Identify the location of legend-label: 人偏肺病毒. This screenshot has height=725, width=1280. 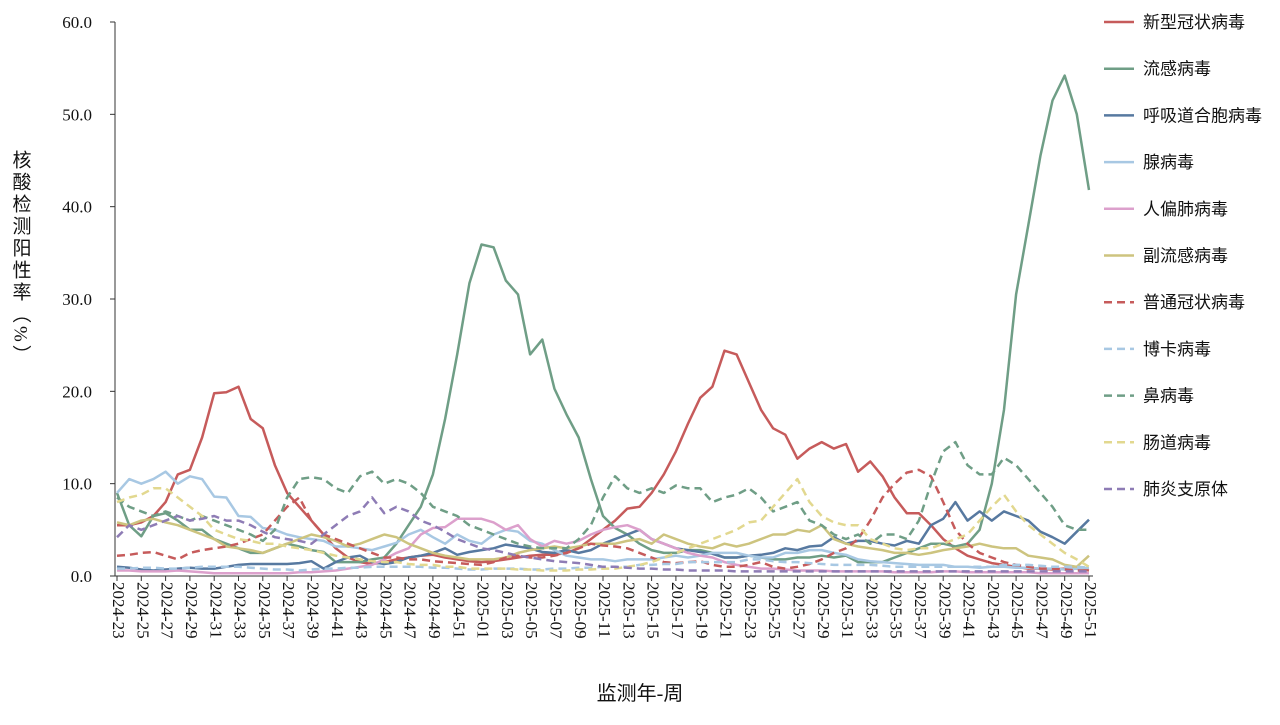
(1185, 209).